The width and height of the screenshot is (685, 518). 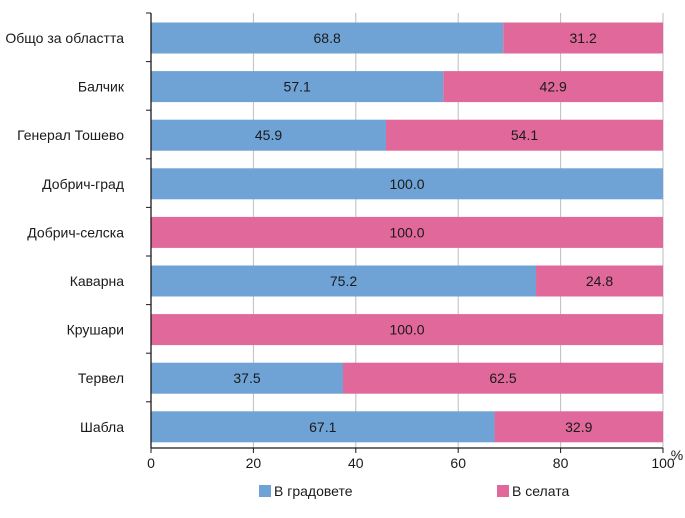 I want to click on data-label-villages-4: 100.0, so click(x=406, y=232).